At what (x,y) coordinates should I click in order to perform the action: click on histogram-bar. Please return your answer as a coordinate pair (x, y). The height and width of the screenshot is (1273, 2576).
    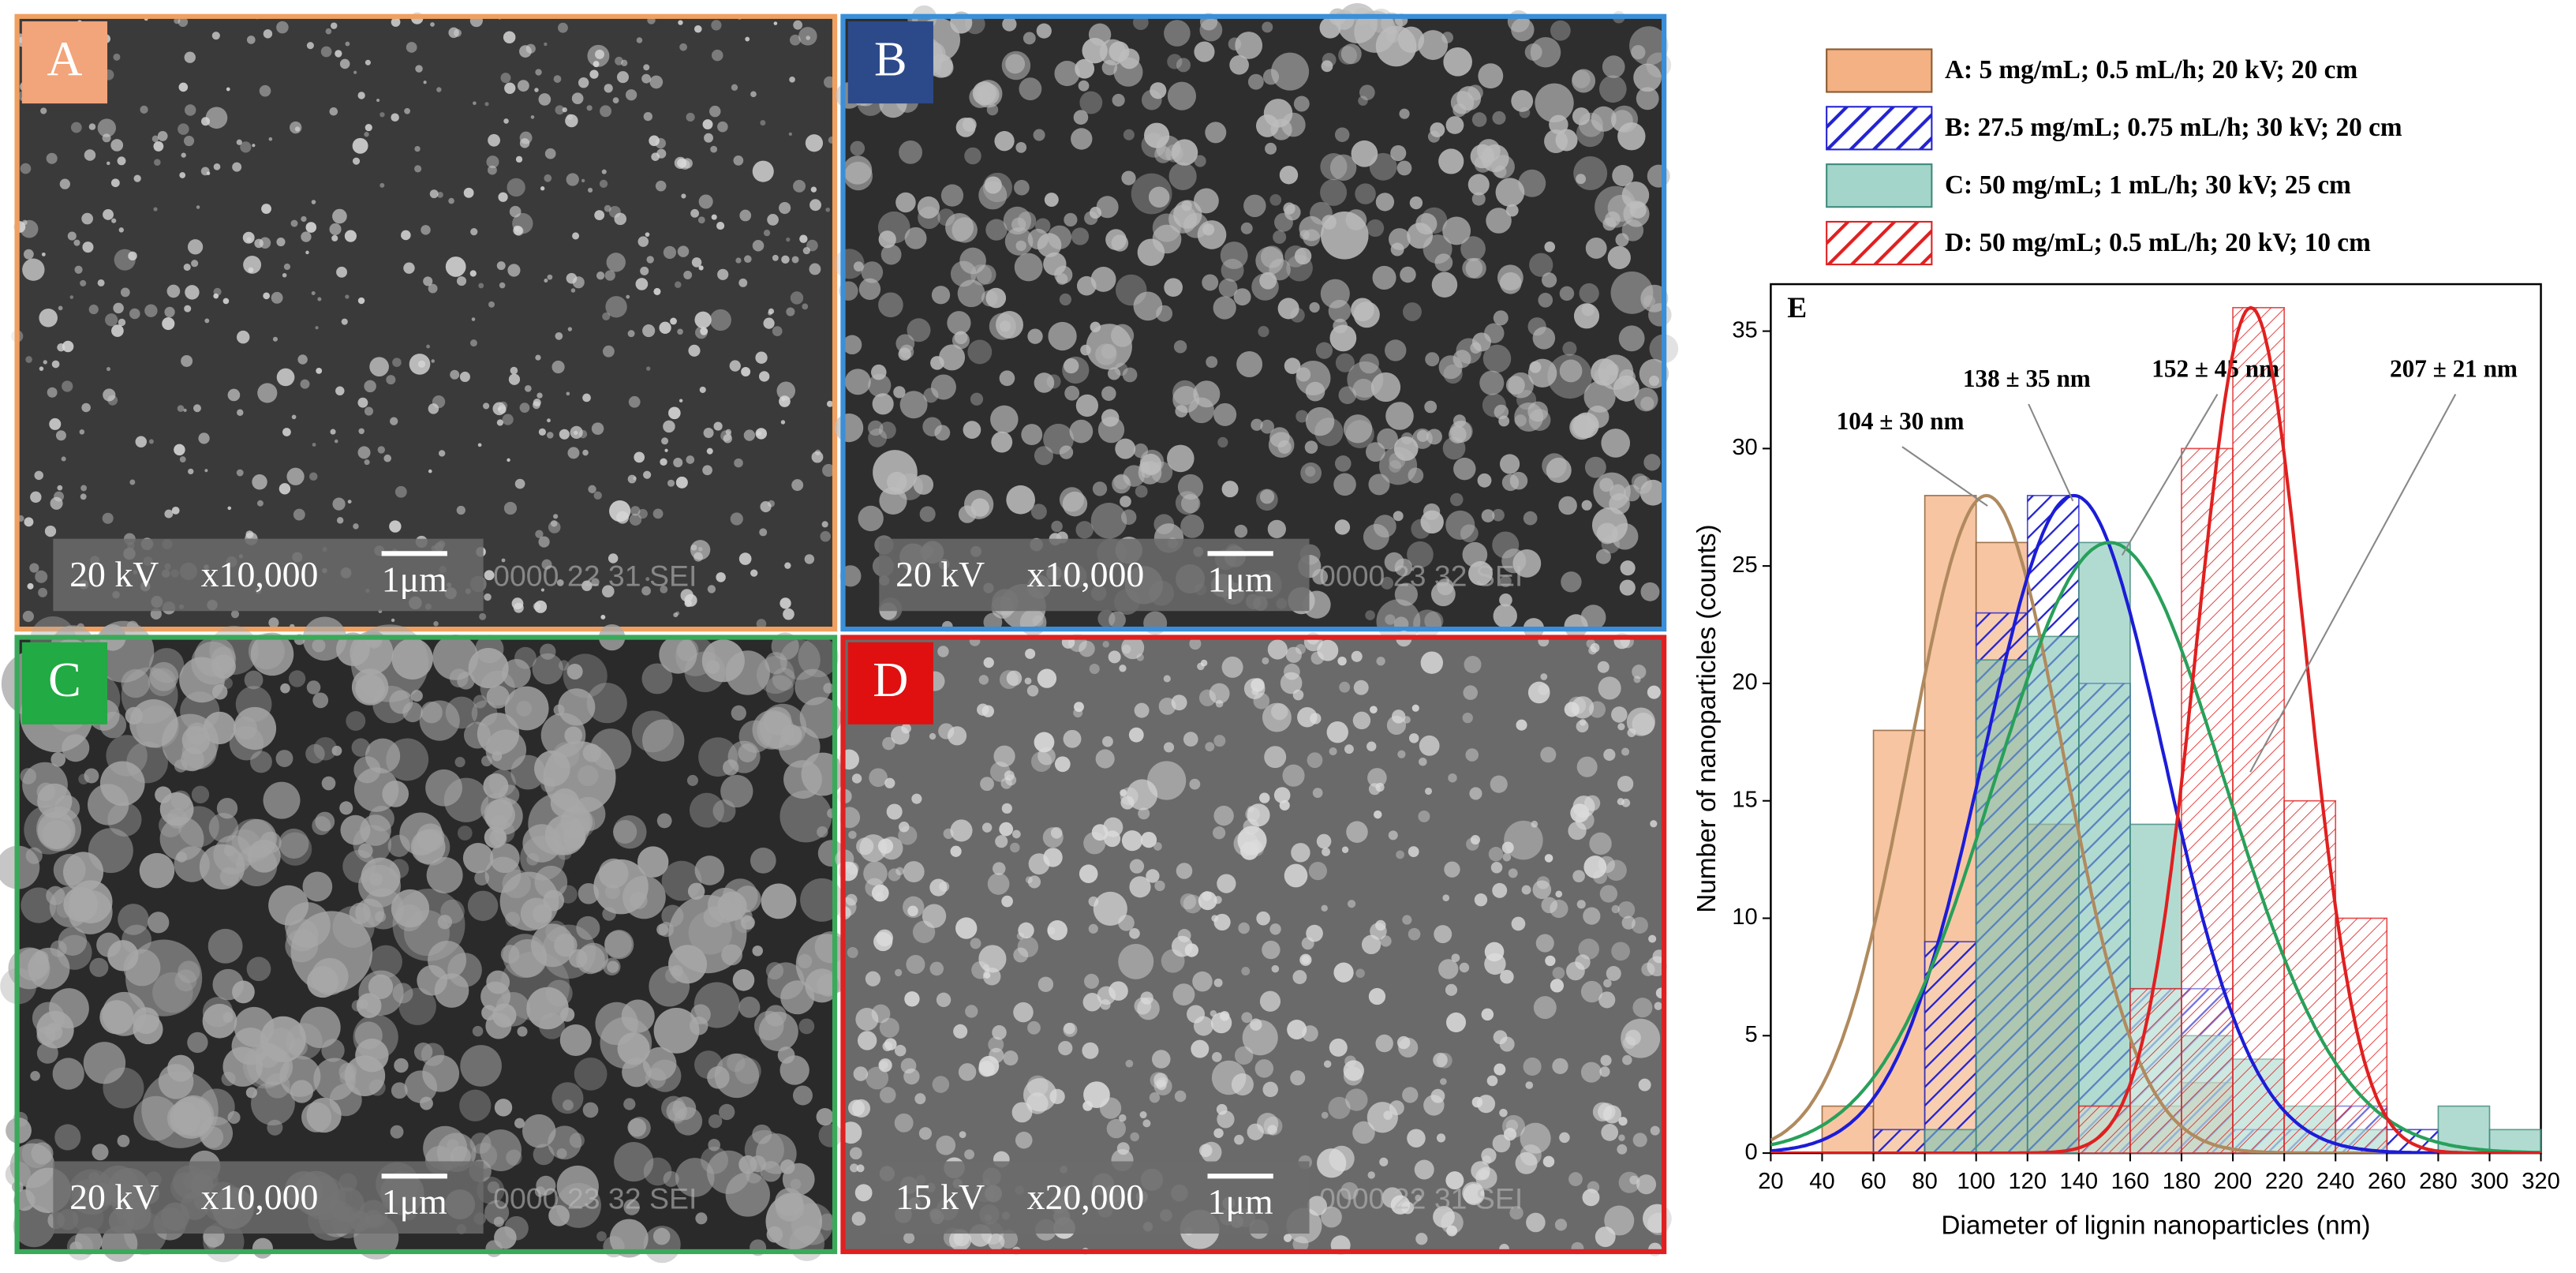
    Looking at the image, I should click on (1899, 1142).